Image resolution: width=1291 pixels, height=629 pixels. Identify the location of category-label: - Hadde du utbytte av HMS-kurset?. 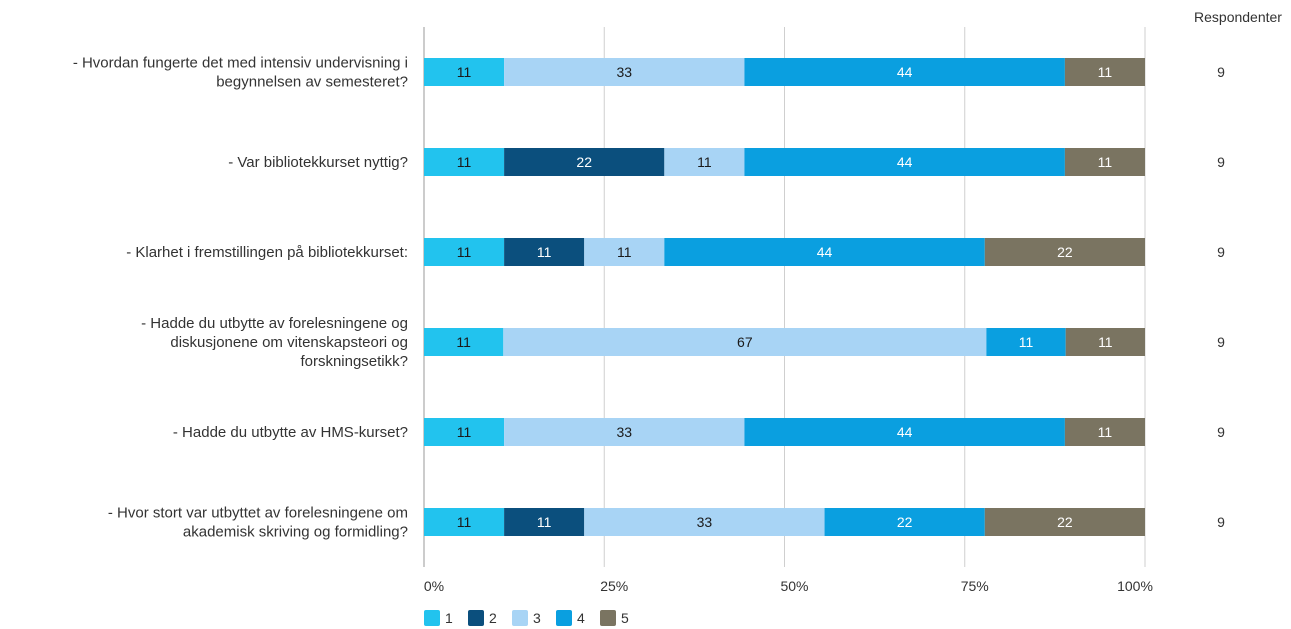
(290, 432).